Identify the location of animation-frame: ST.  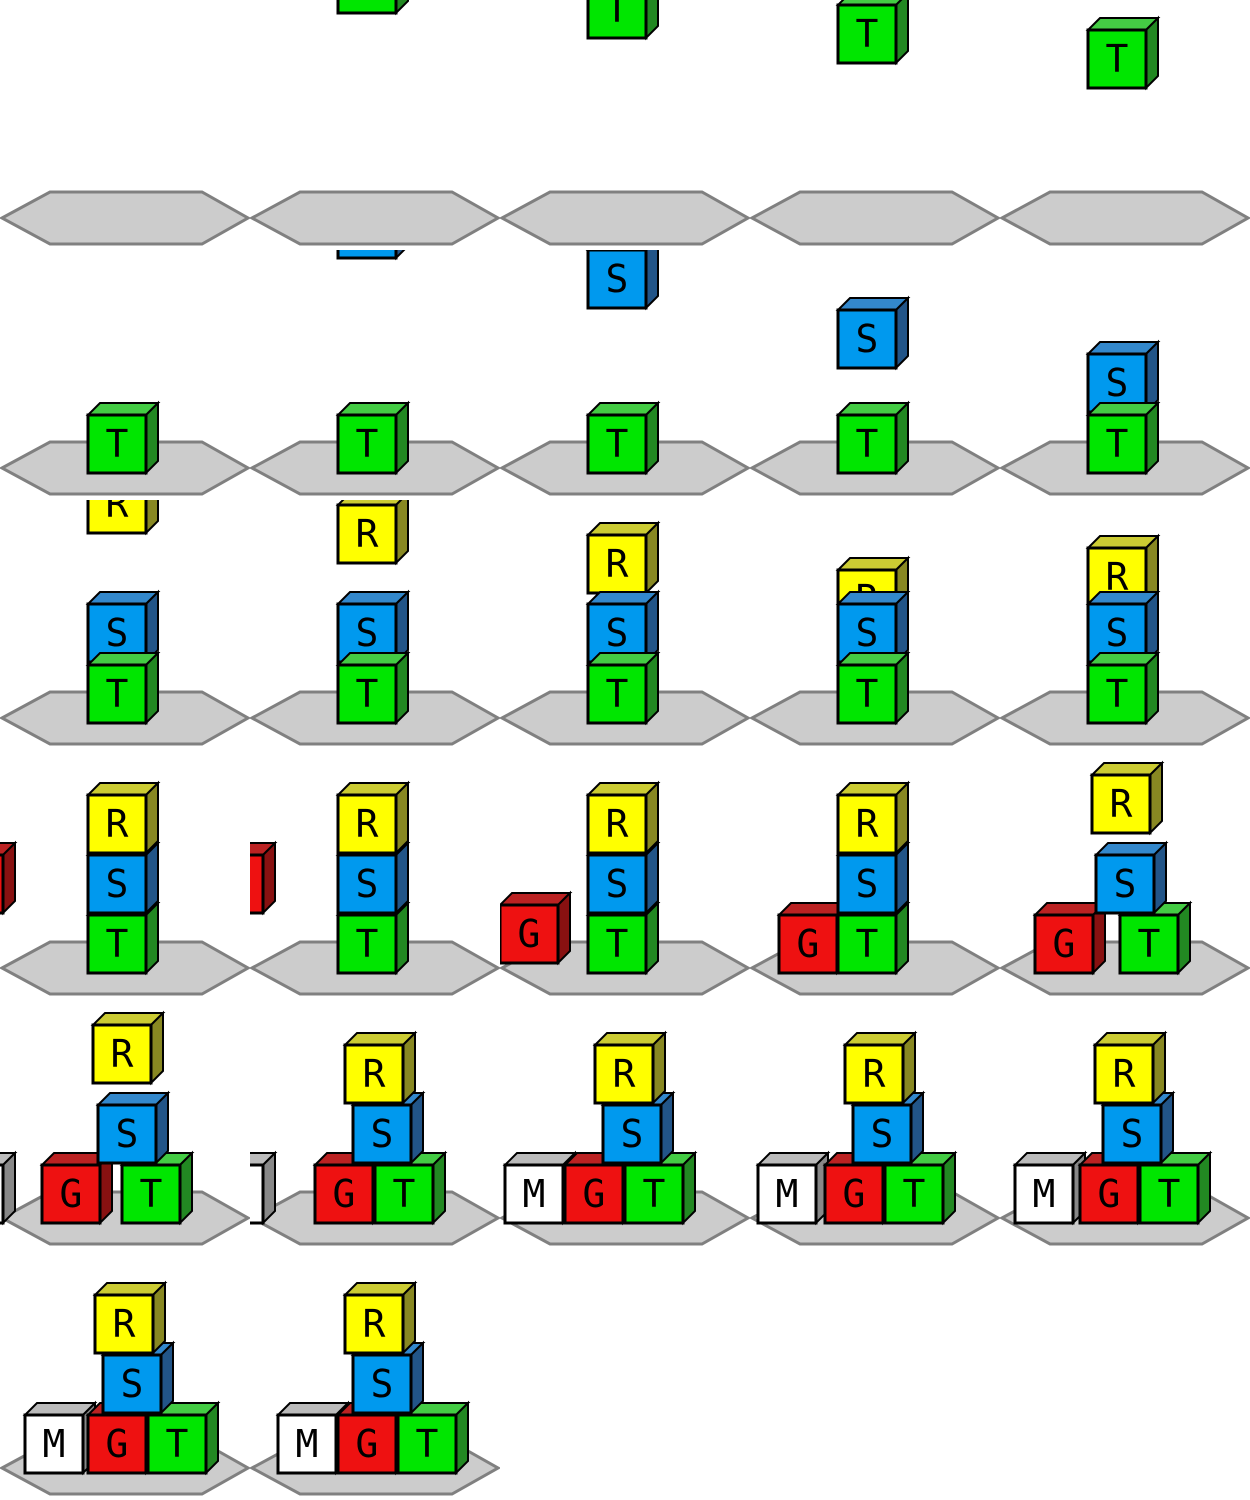
(125, 375).